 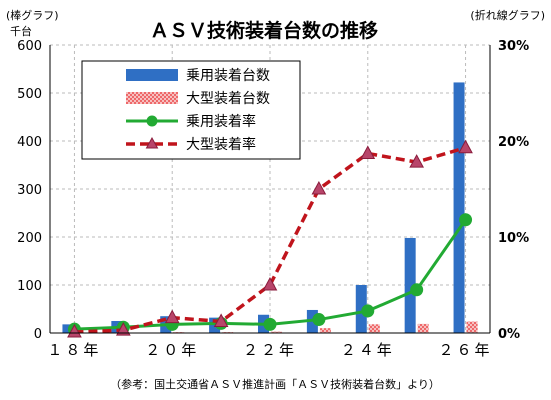 I want to click on legend-label: 乗用装着率, so click(x=221, y=121).